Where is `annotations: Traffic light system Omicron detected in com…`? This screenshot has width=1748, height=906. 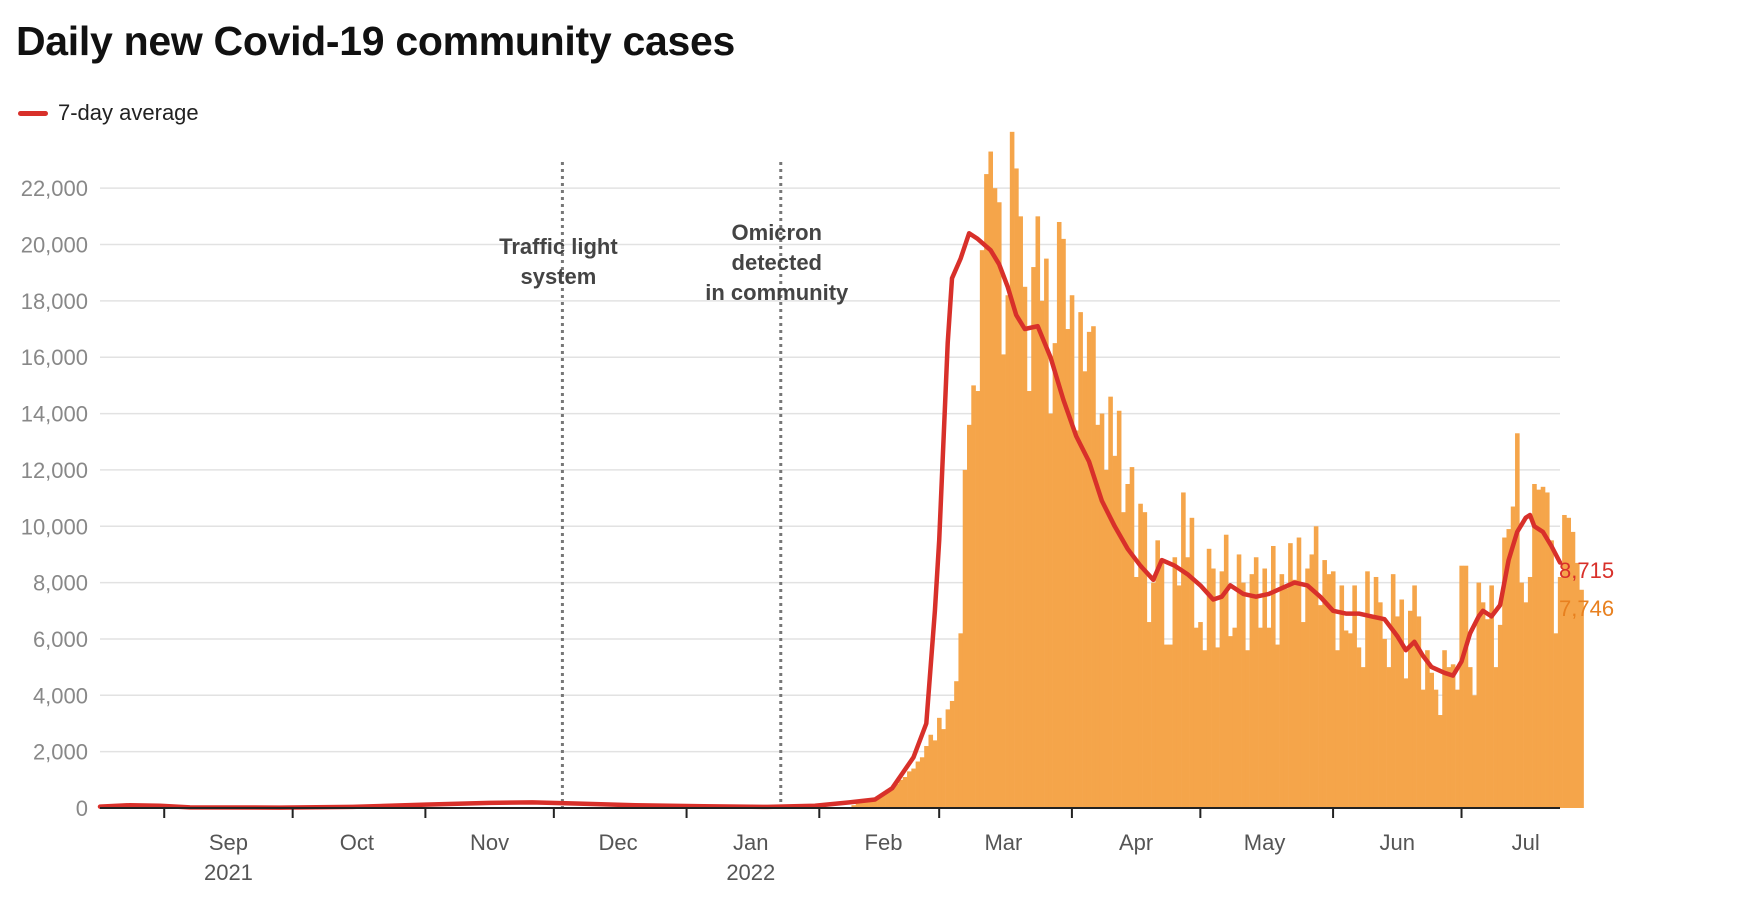 annotations: Traffic light system Omicron detected in com… is located at coordinates (674, 485).